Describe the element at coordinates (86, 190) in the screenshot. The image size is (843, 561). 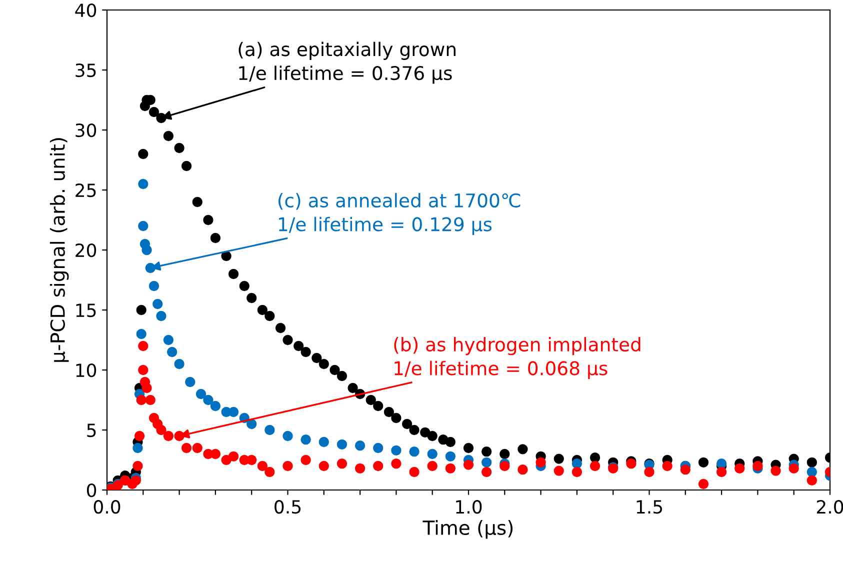
I see `y-tick-label: 25` at that location.